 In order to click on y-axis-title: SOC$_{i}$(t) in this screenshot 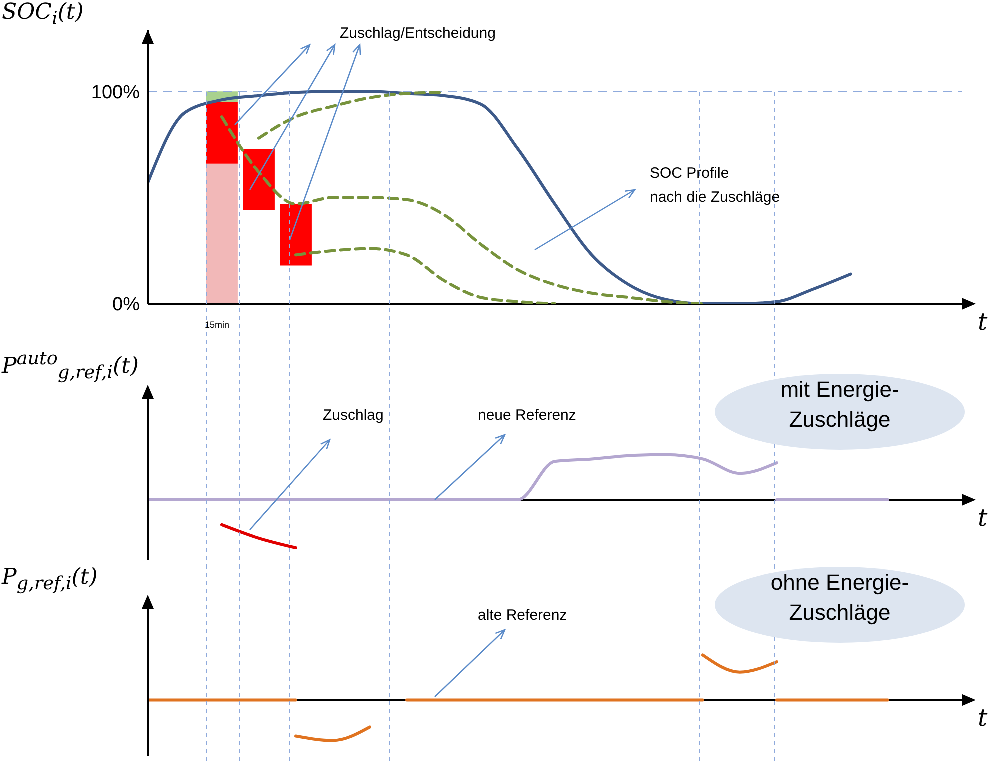, I will do `click(43, 15)`.